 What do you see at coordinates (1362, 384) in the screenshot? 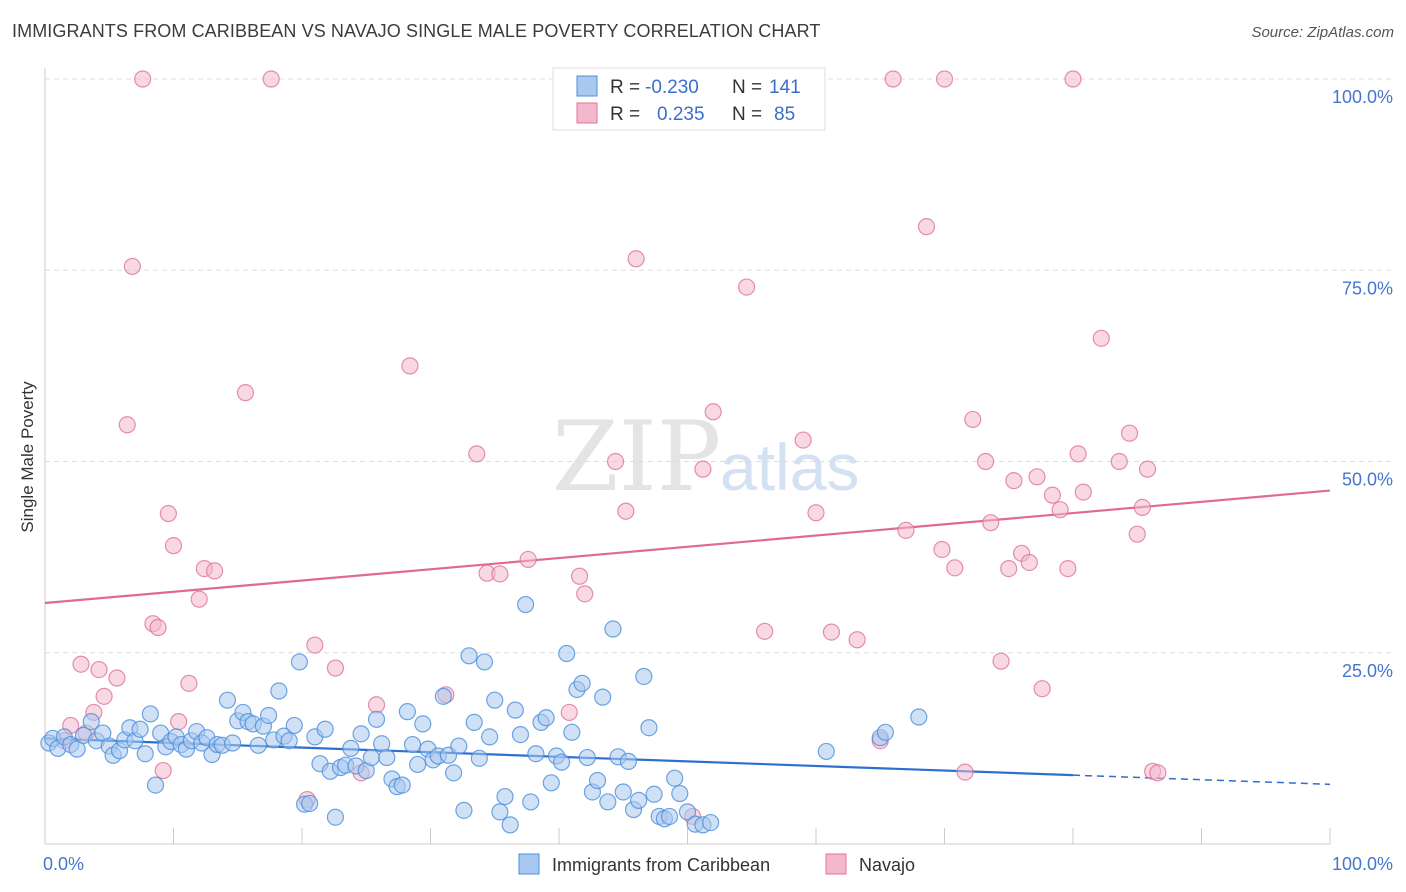
I see `y-tick-labels: 25.0% 50.0% 75.0% 100.0%` at bounding box center [1362, 384].